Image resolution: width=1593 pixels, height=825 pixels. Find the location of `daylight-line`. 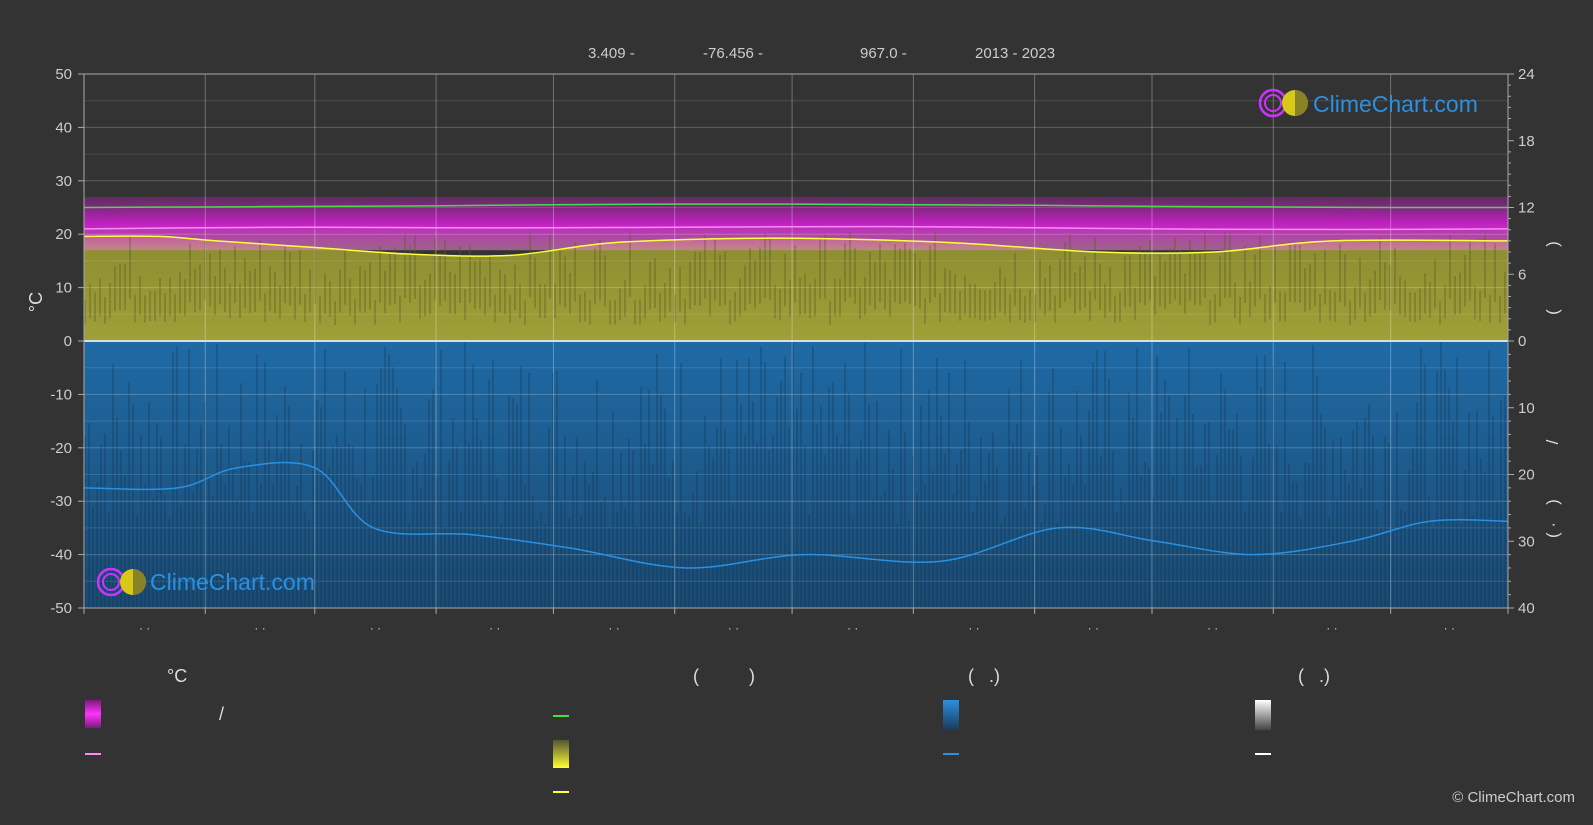

daylight-line is located at coordinates (796, 206).